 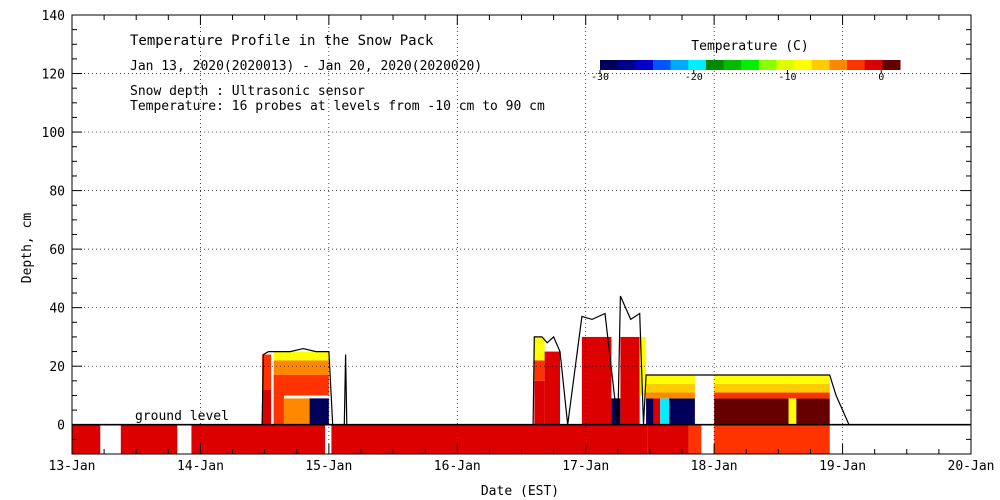 I want to click on x-tick-label: 17-Jan, so click(x=585, y=466).